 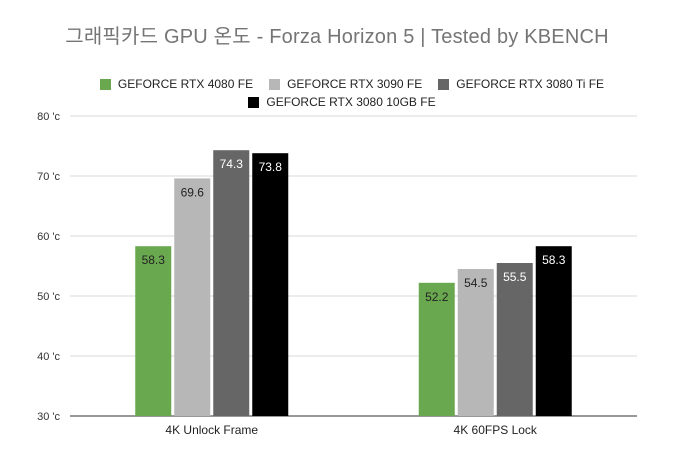 I want to click on legend-label-rtx-4080: GEFORCE RTX 4080 FE, so click(x=185, y=84).